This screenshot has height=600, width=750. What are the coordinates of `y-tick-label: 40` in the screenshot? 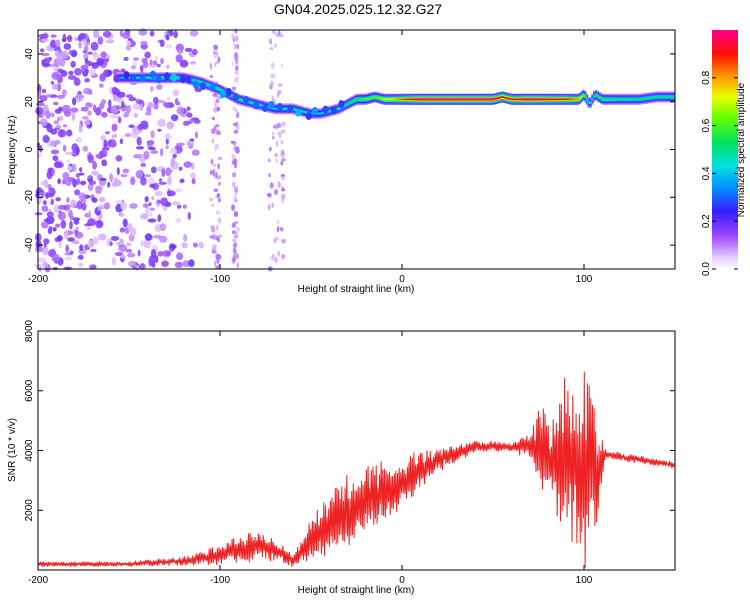 It's located at (29, 54).